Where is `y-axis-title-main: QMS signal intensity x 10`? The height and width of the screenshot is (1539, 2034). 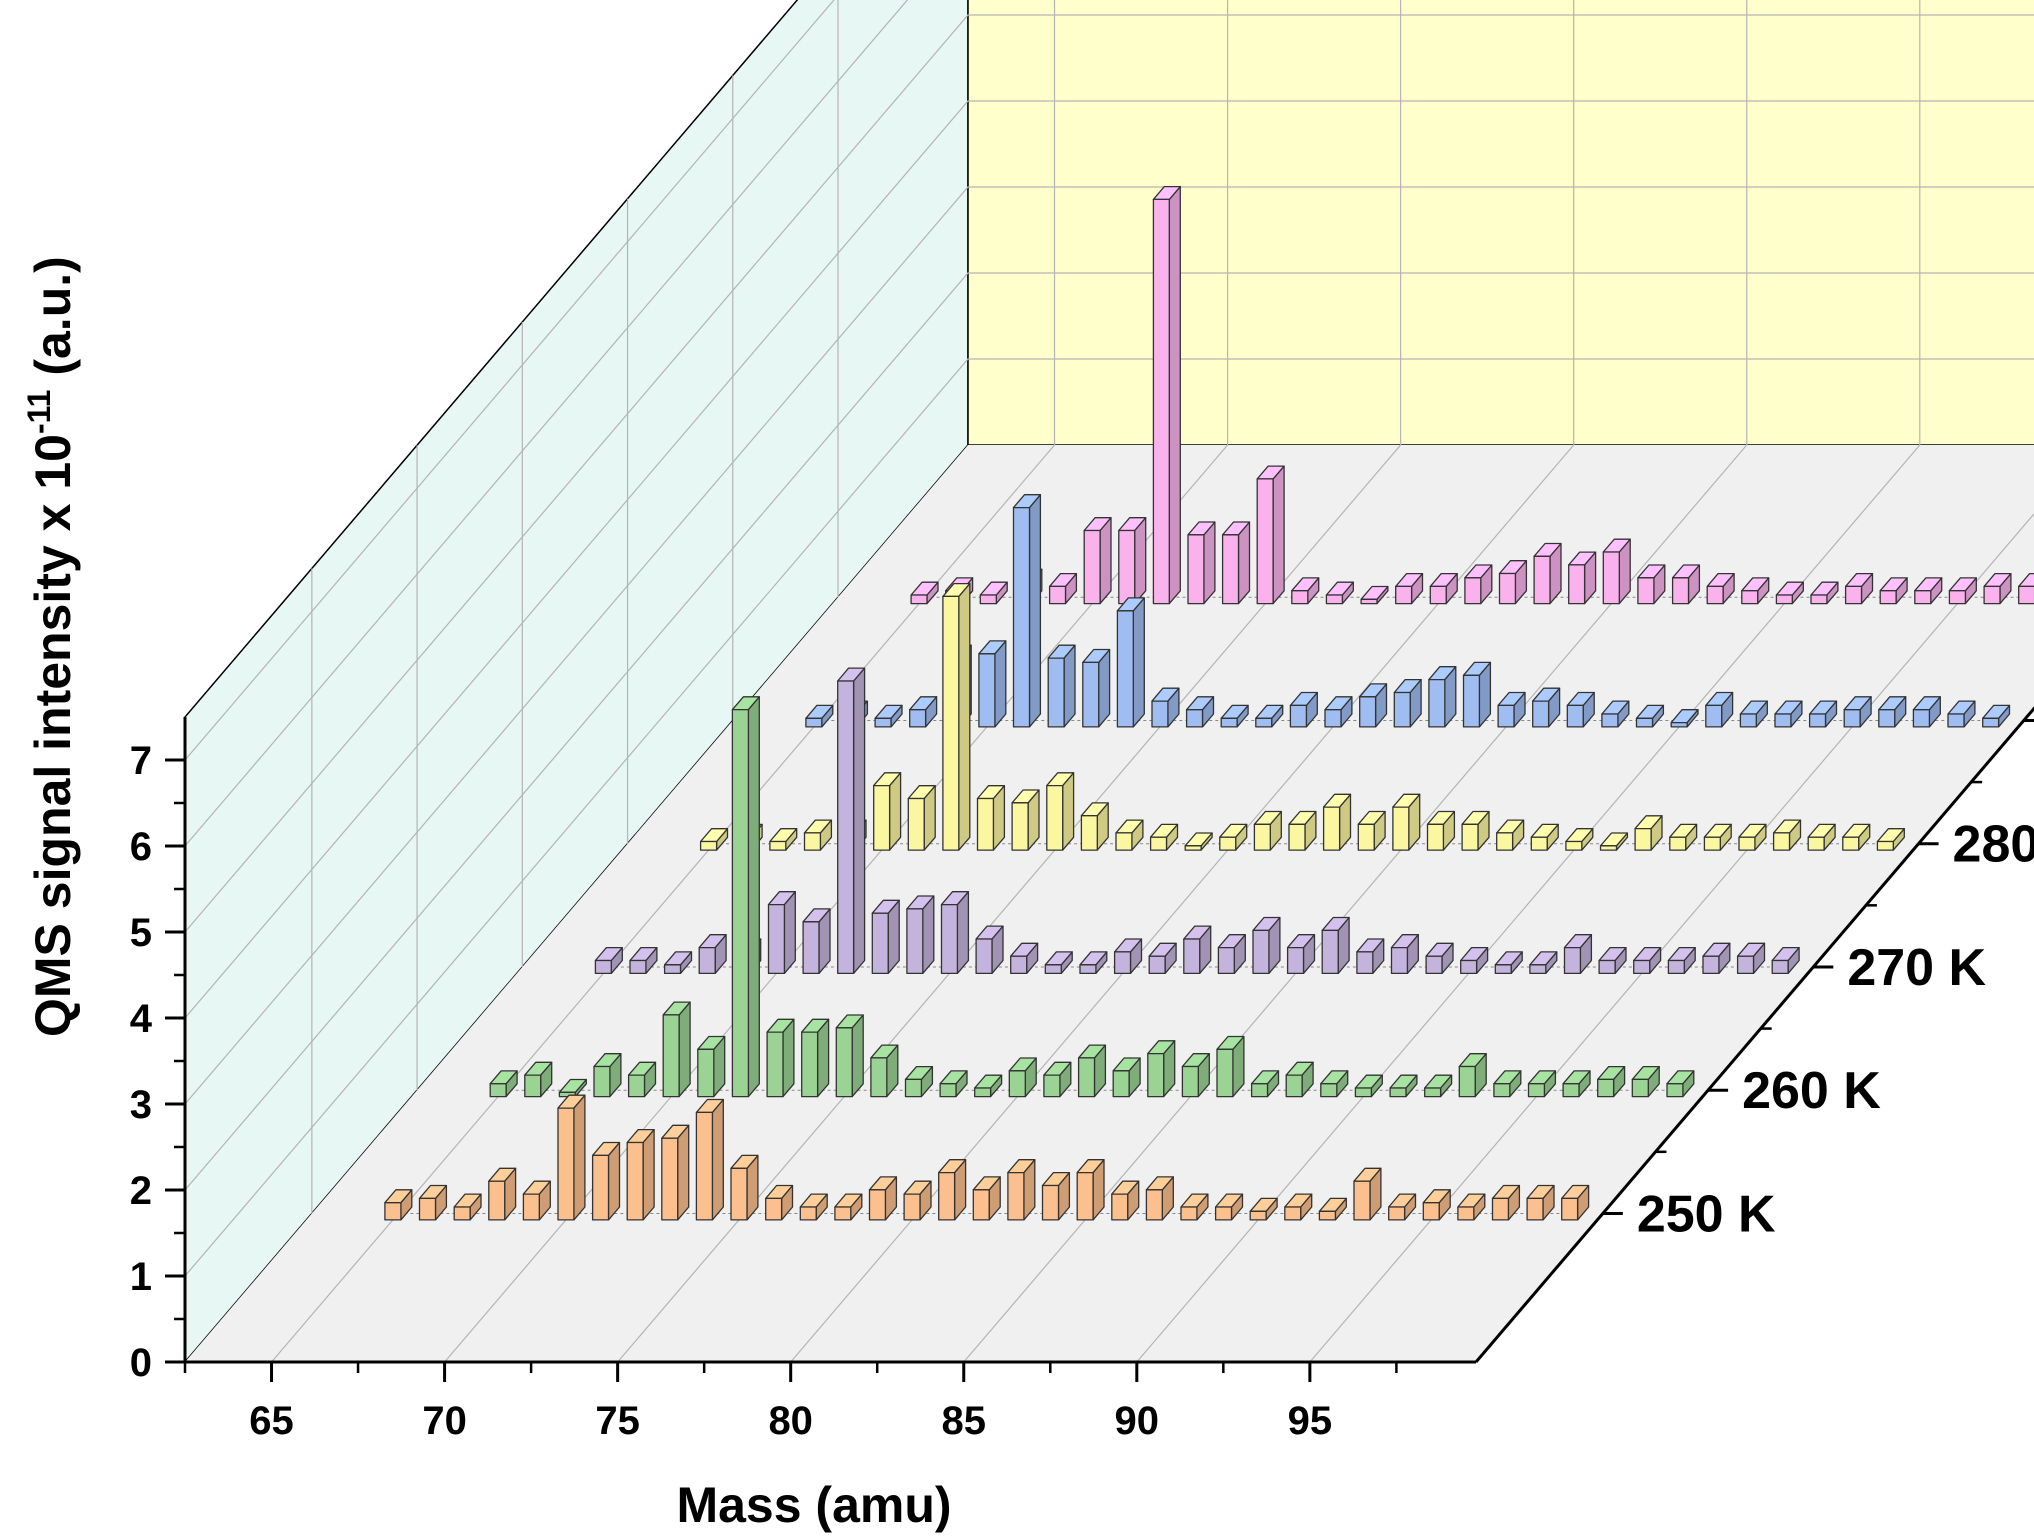 y-axis-title-main: QMS signal intensity x 10 is located at coordinates (53, 735).